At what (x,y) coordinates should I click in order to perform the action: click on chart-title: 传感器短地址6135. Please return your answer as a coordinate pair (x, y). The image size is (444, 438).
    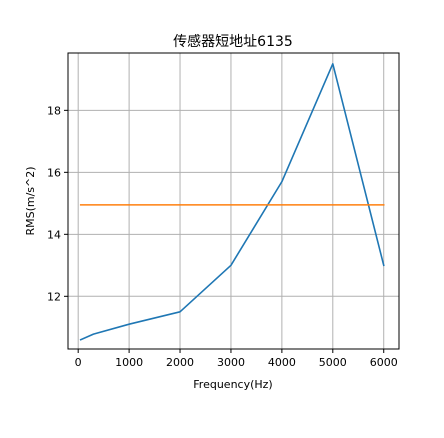
    Looking at the image, I should click on (233, 41).